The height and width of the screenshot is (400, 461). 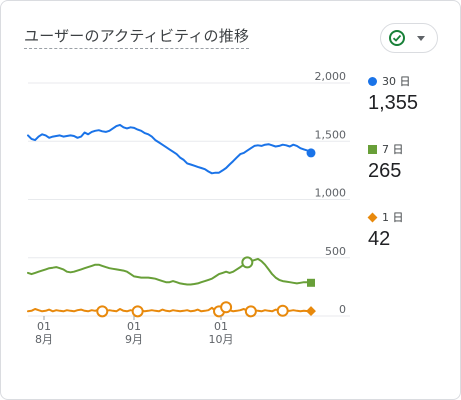 I want to click on check-circle-icon, so click(x=397, y=38).